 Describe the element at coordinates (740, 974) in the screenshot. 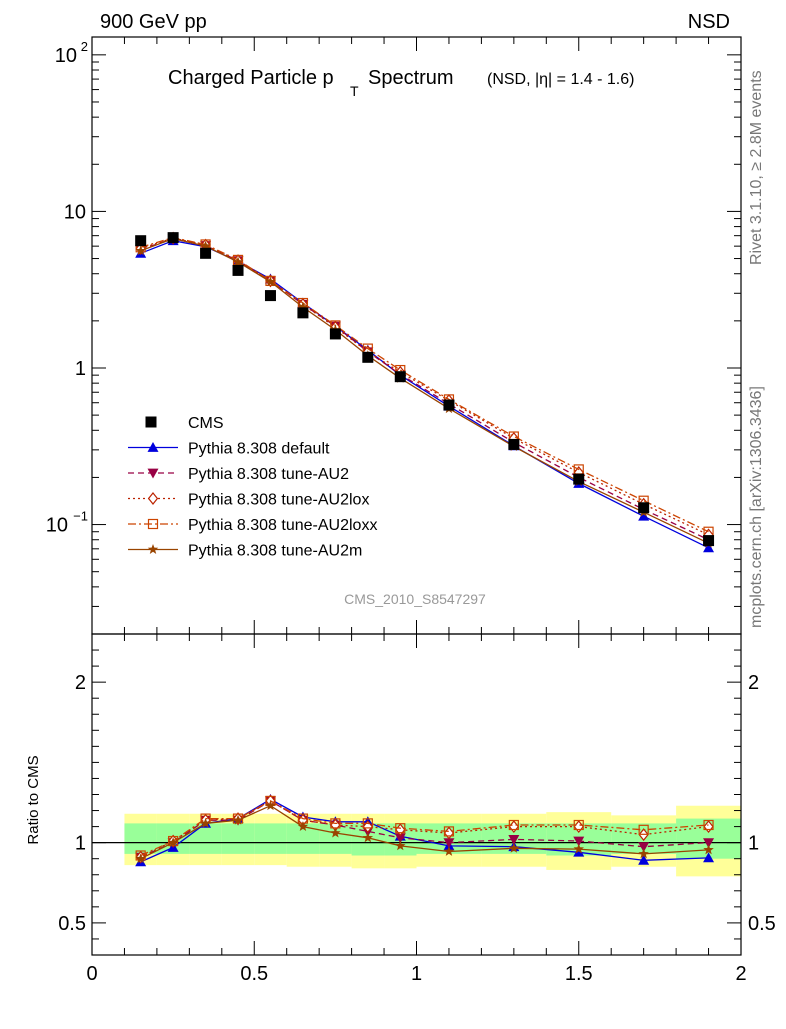

I see `x-tick-label: 2` at that location.